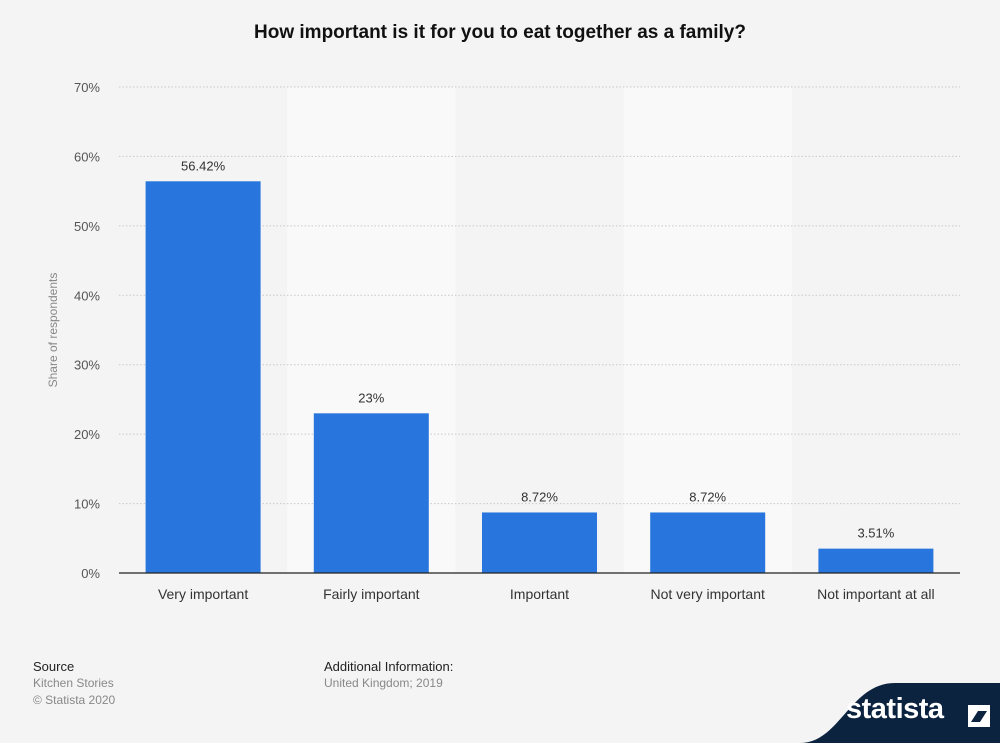 Image resolution: width=1000 pixels, height=743 pixels. Describe the element at coordinates (54, 666) in the screenshot. I see `source-heading: Source` at that location.